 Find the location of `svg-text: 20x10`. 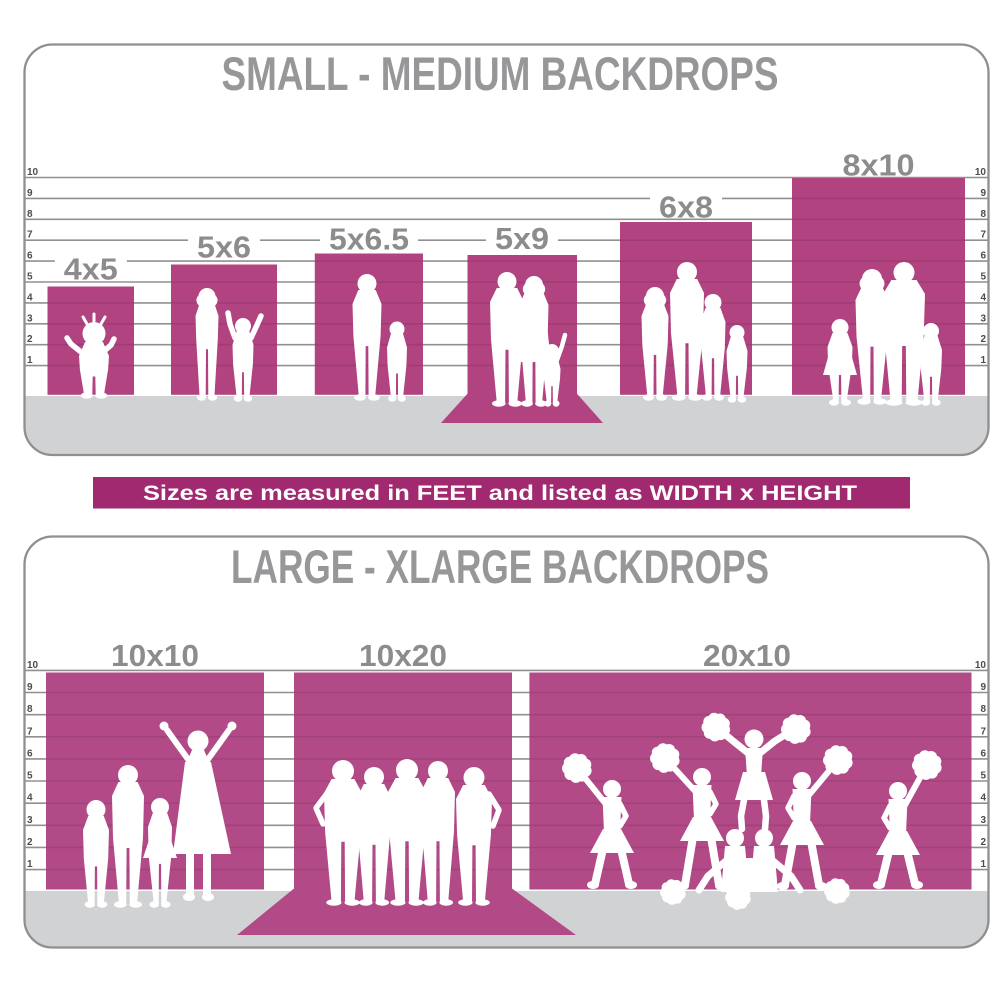

svg-text: 20x10 is located at coordinates (747, 655).